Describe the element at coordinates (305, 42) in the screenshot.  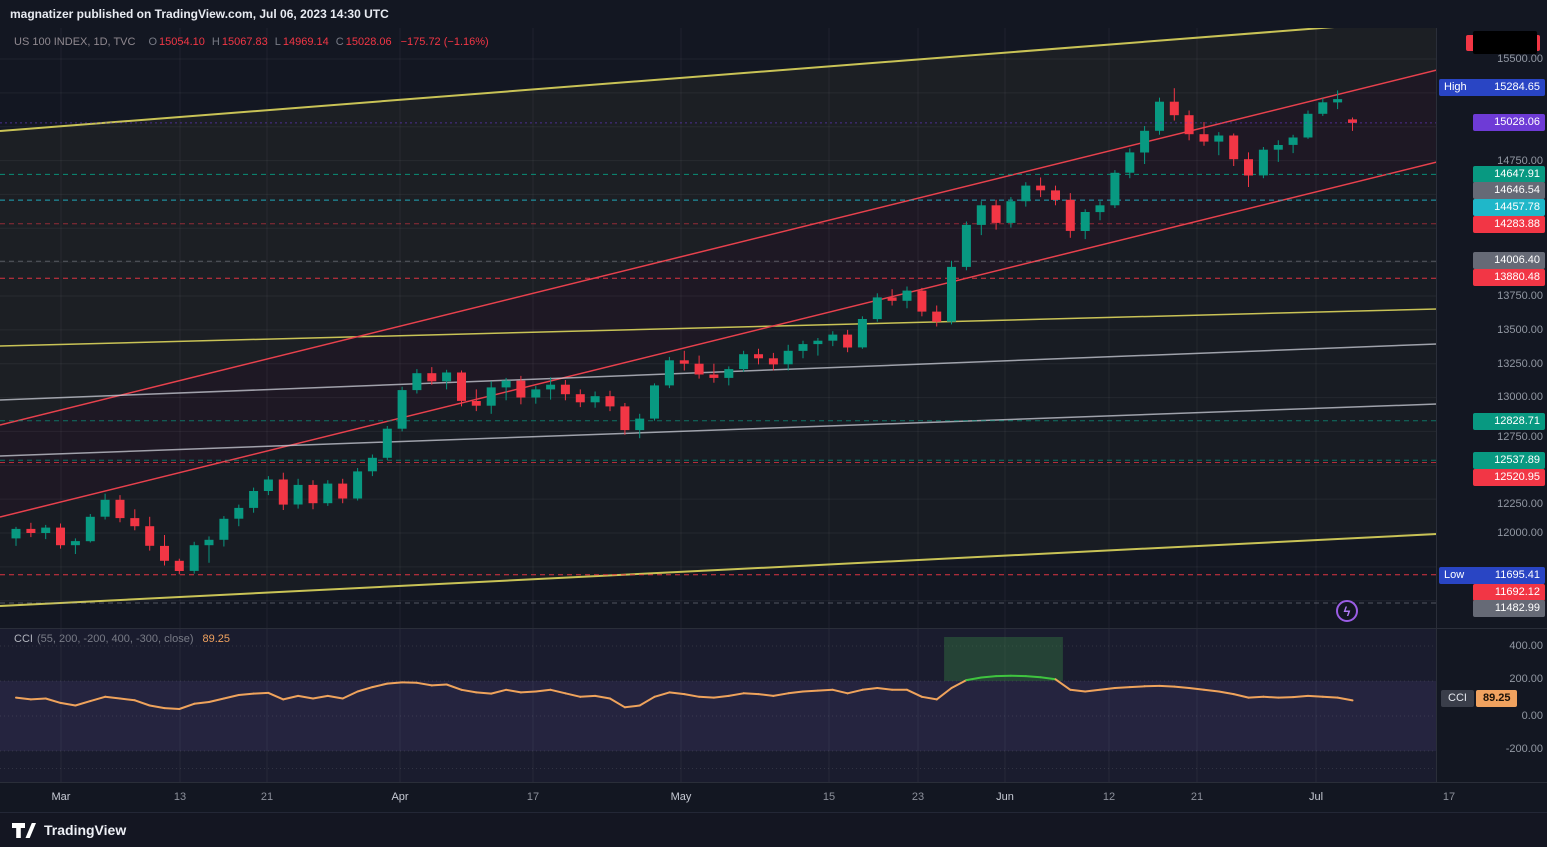
I see `low-value: 14969.14` at that location.